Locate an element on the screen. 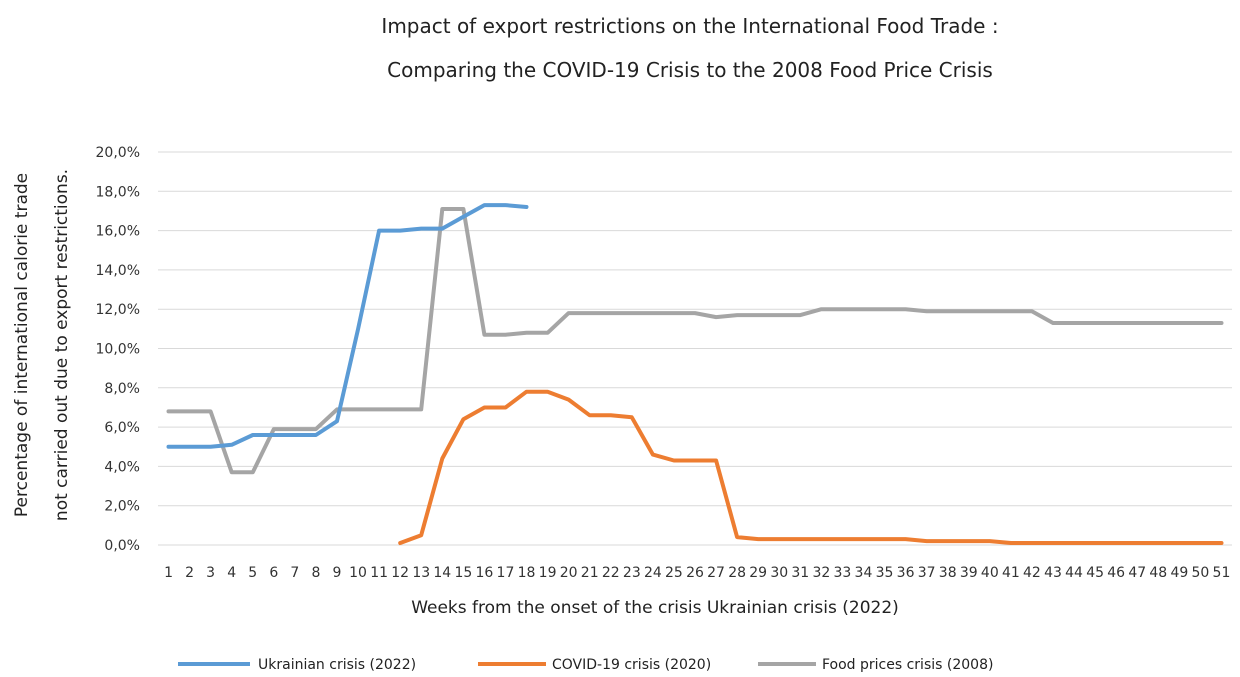  x-tick-label: 12 is located at coordinates (400, 573).